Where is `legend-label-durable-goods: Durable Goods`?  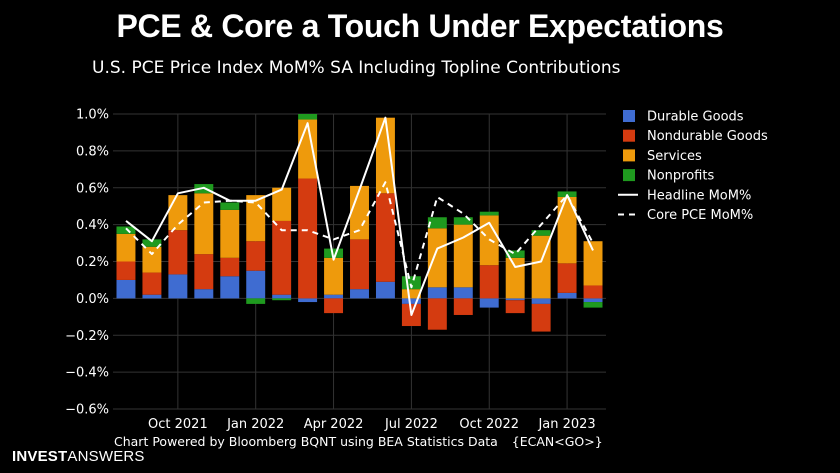 legend-label-durable-goods: Durable Goods is located at coordinates (695, 117).